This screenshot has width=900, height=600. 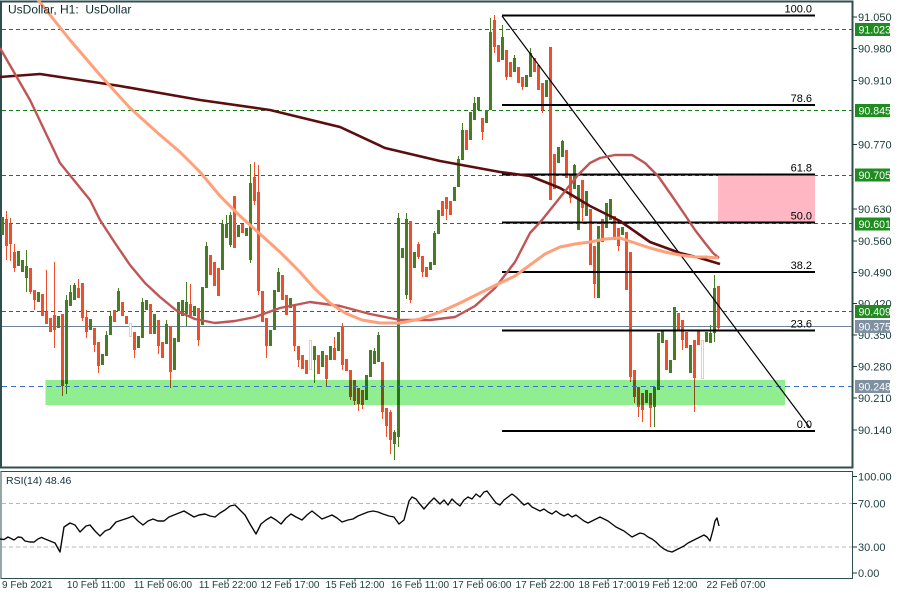 What do you see at coordinates (668, 585) in the screenshot?
I see `svg-text: 19 Feb 12:00` at bounding box center [668, 585].